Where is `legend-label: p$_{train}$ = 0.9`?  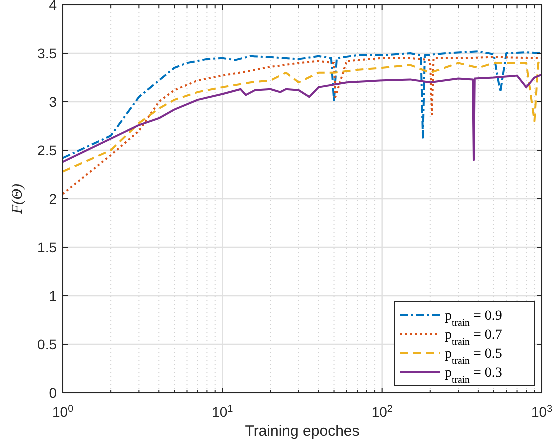
legend-label: p$_{train}$ = 0.9 is located at coordinates (473, 318).